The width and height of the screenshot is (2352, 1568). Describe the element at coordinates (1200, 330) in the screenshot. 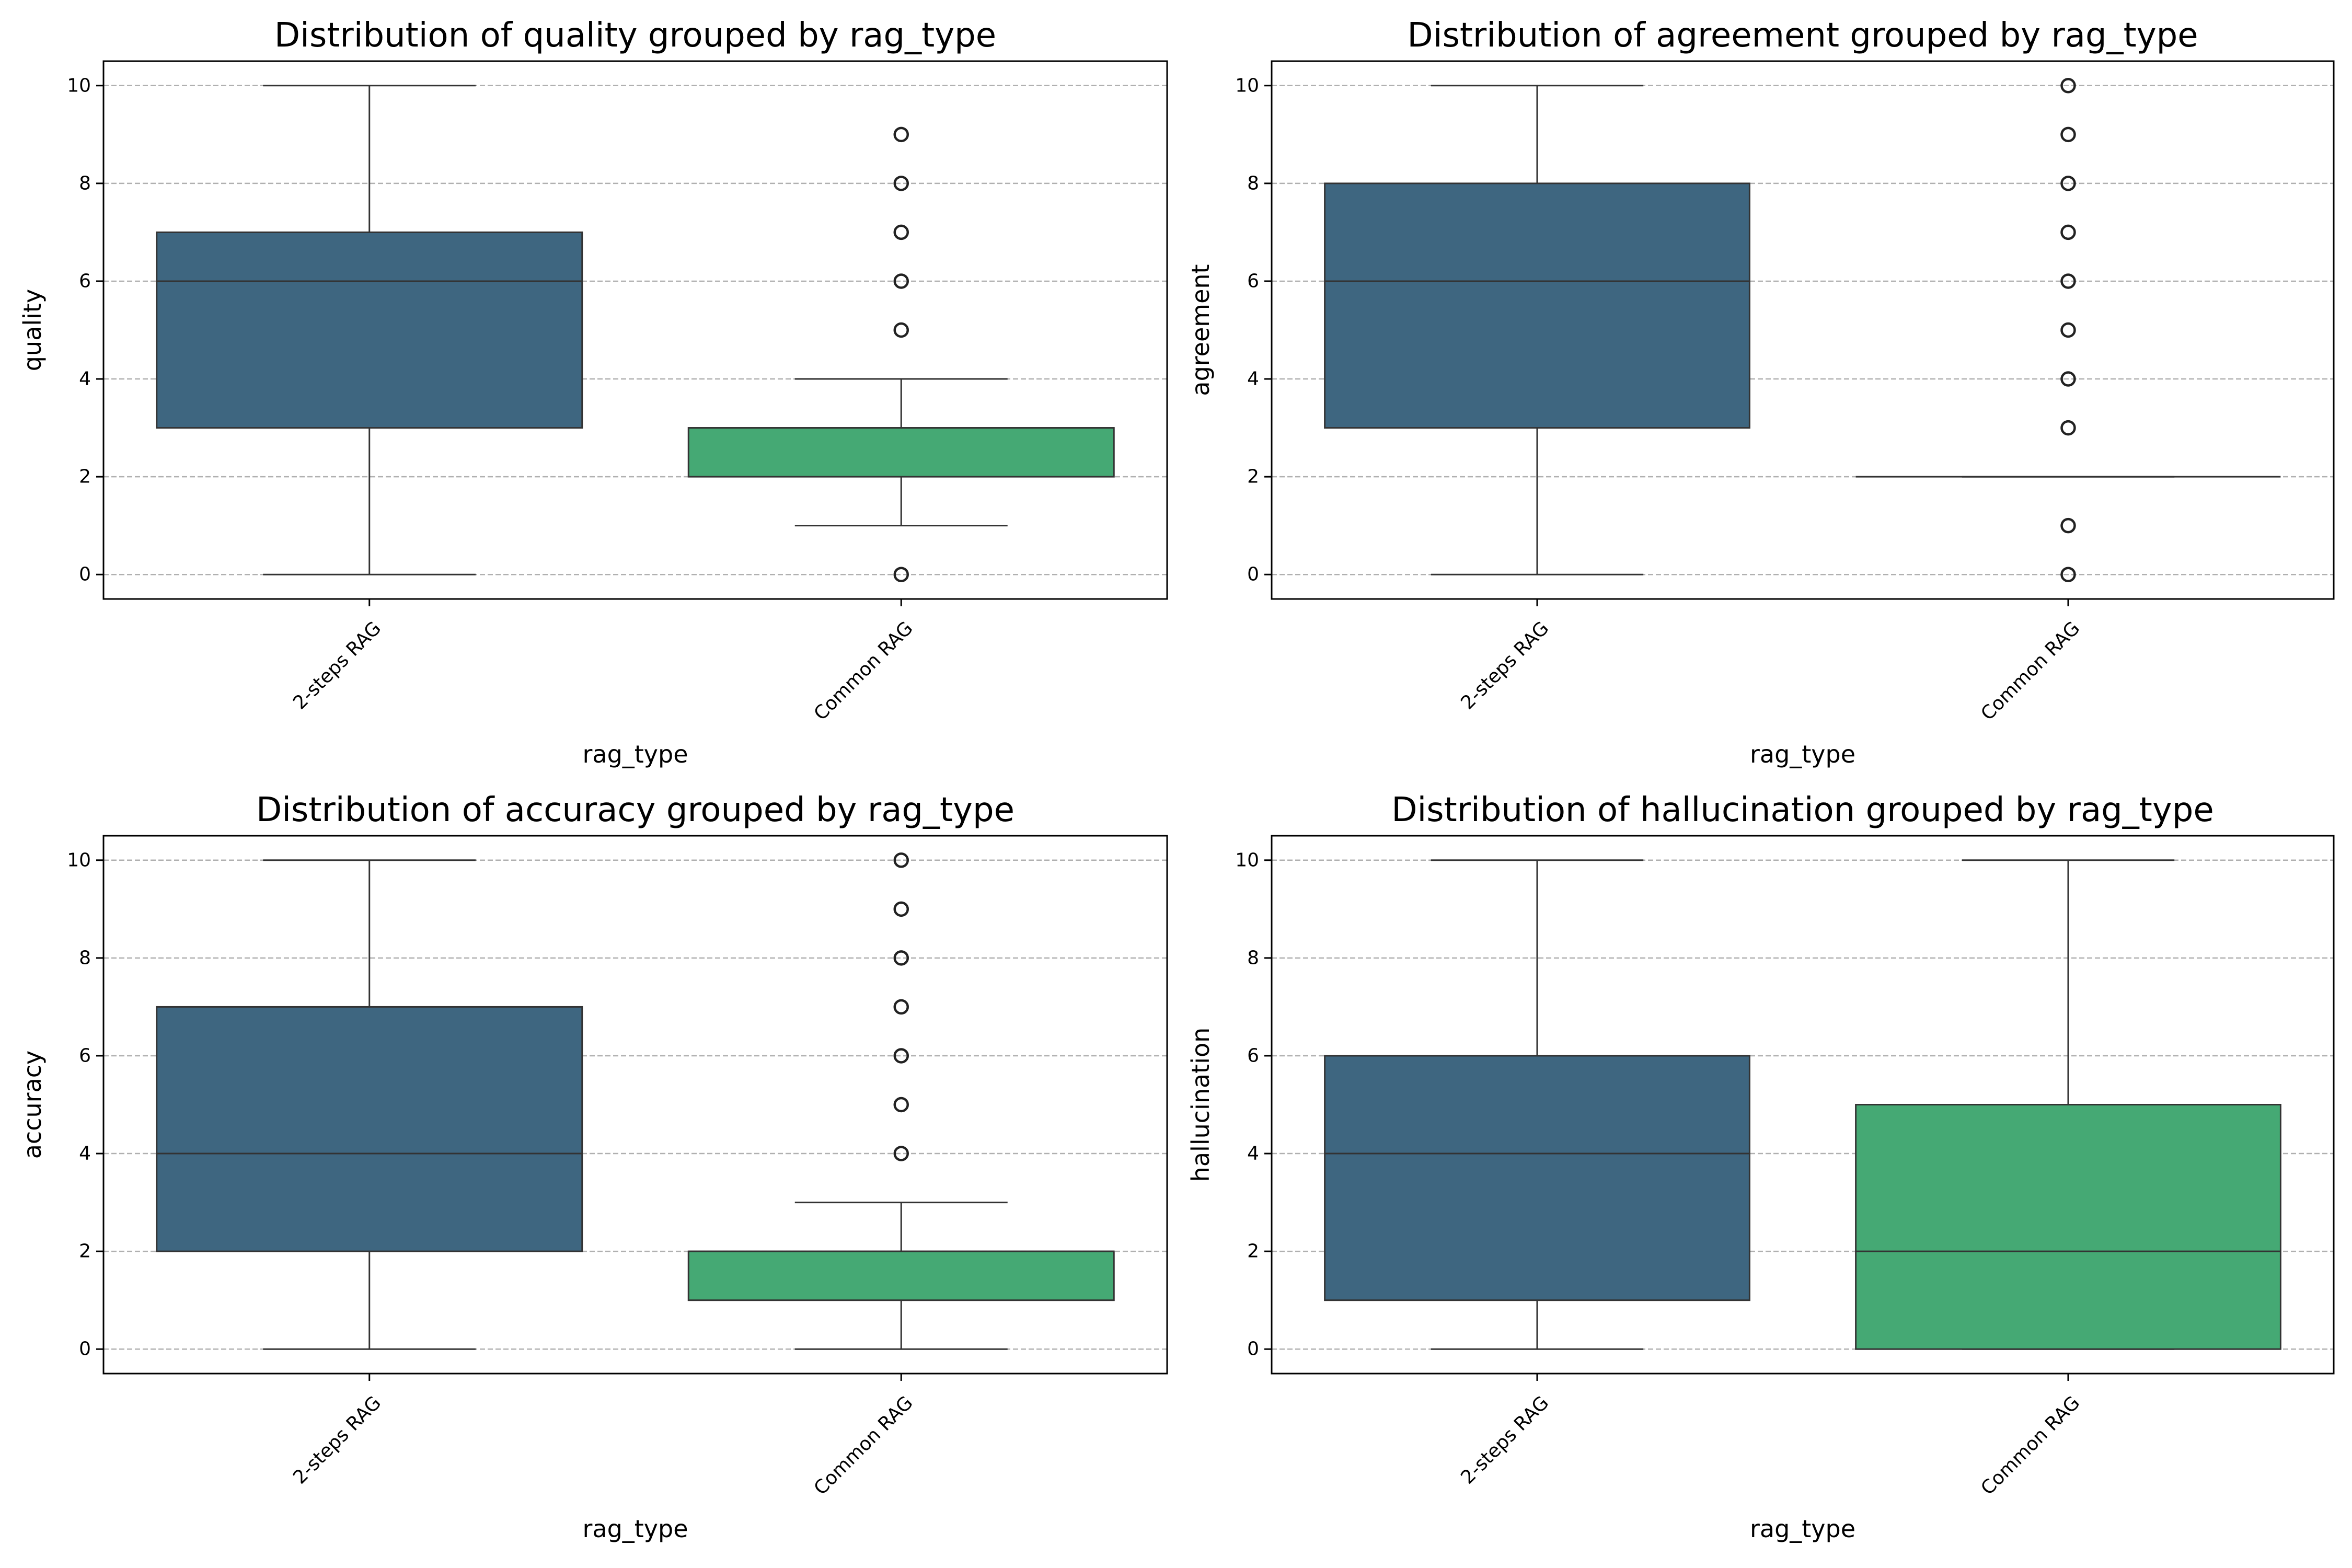

I see `y-axis-label: agreement` at that location.